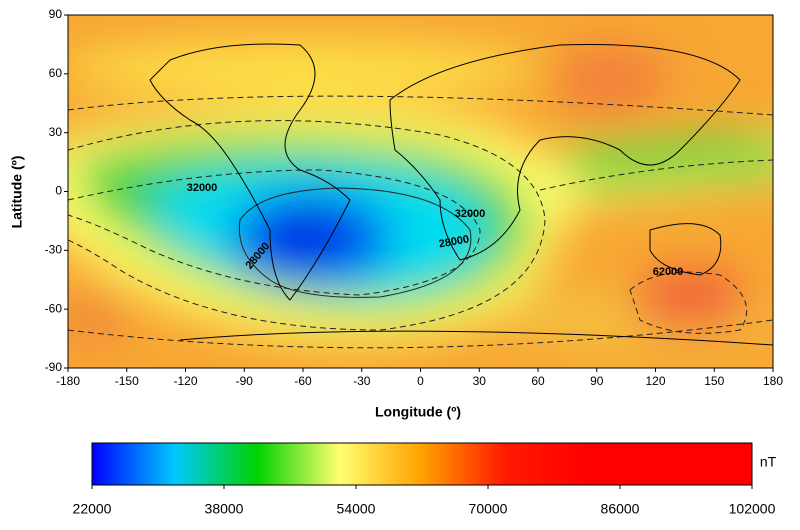 This screenshot has width=800, height=530. What do you see at coordinates (54, 308) in the screenshot?
I see `y-tick-label: -60` at bounding box center [54, 308].